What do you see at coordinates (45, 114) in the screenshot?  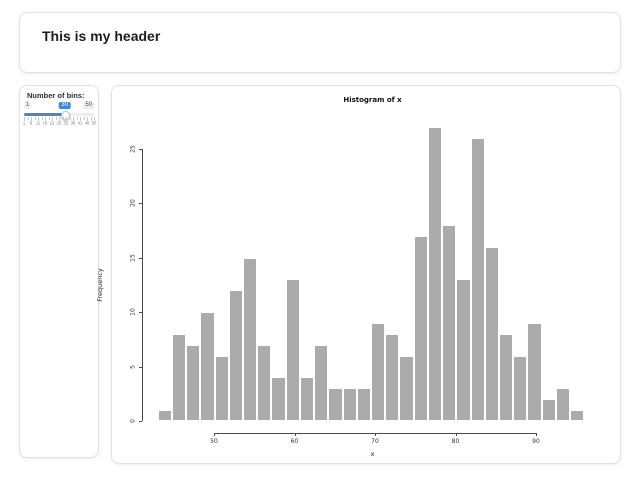 I see `slider-fill` at bounding box center [45, 114].